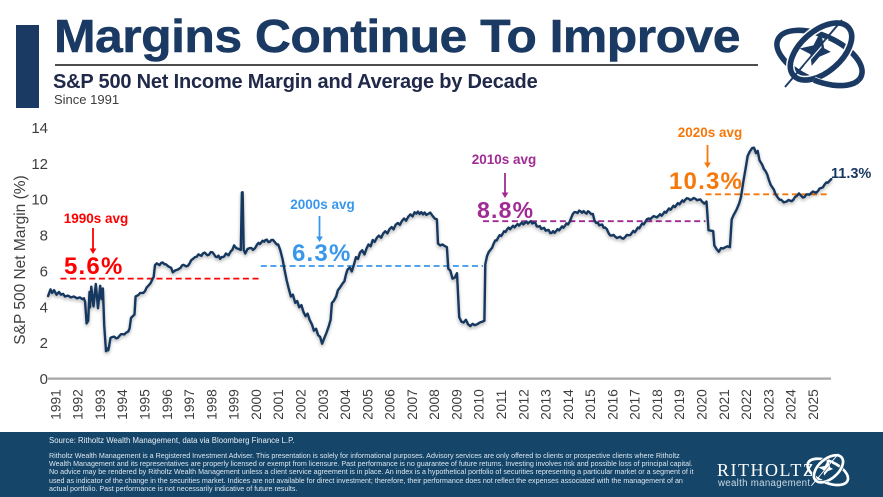 The width and height of the screenshot is (883, 497). What do you see at coordinates (791, 404) in the screenshot?
I see `svg-text: 2024` at bounding box center [791, 404].